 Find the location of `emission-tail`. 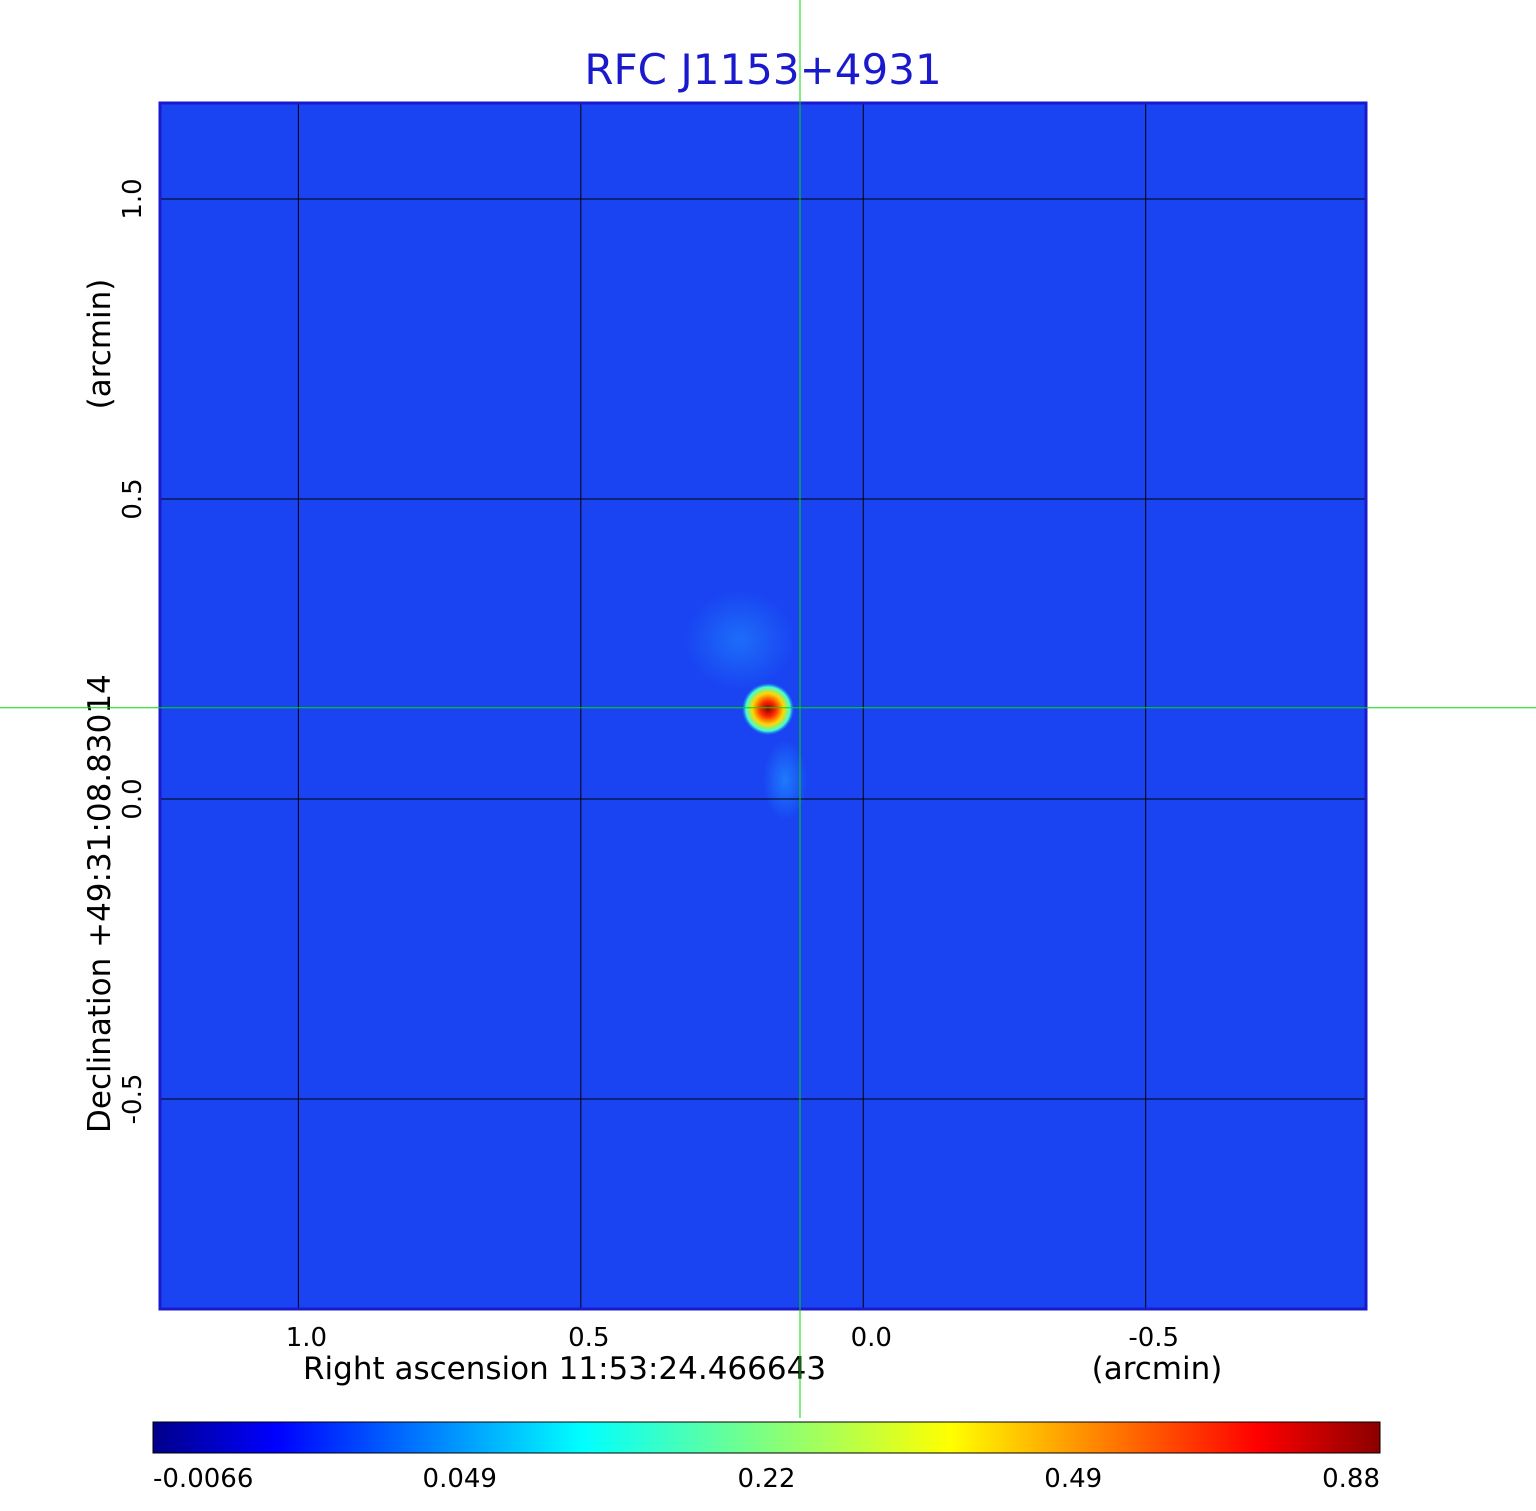

emission-tail is located at coordinates (785, 780).